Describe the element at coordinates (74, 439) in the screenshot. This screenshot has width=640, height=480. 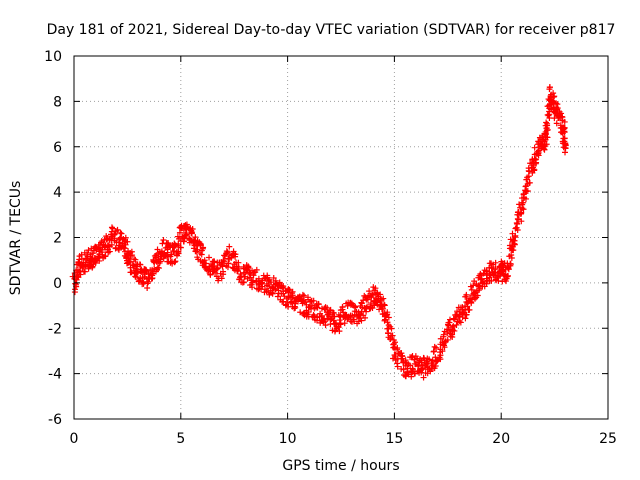
I see `x-tick-label: 0` at that location.